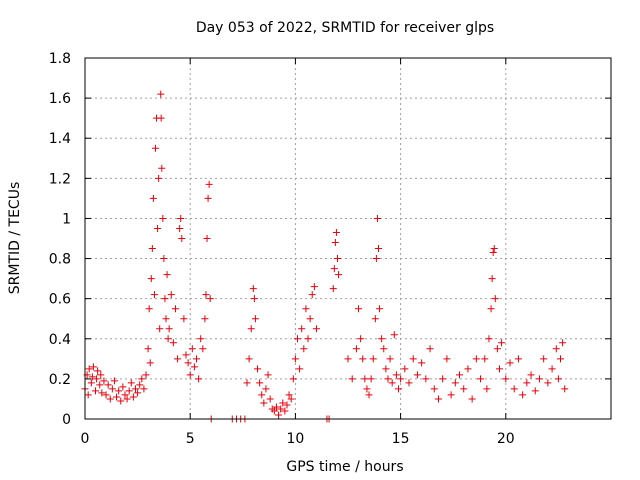  What do you see at coordinates (60, 179) in the screenshot?
I see `y-tick-label: 1.2` at bounding box center [60, 179].